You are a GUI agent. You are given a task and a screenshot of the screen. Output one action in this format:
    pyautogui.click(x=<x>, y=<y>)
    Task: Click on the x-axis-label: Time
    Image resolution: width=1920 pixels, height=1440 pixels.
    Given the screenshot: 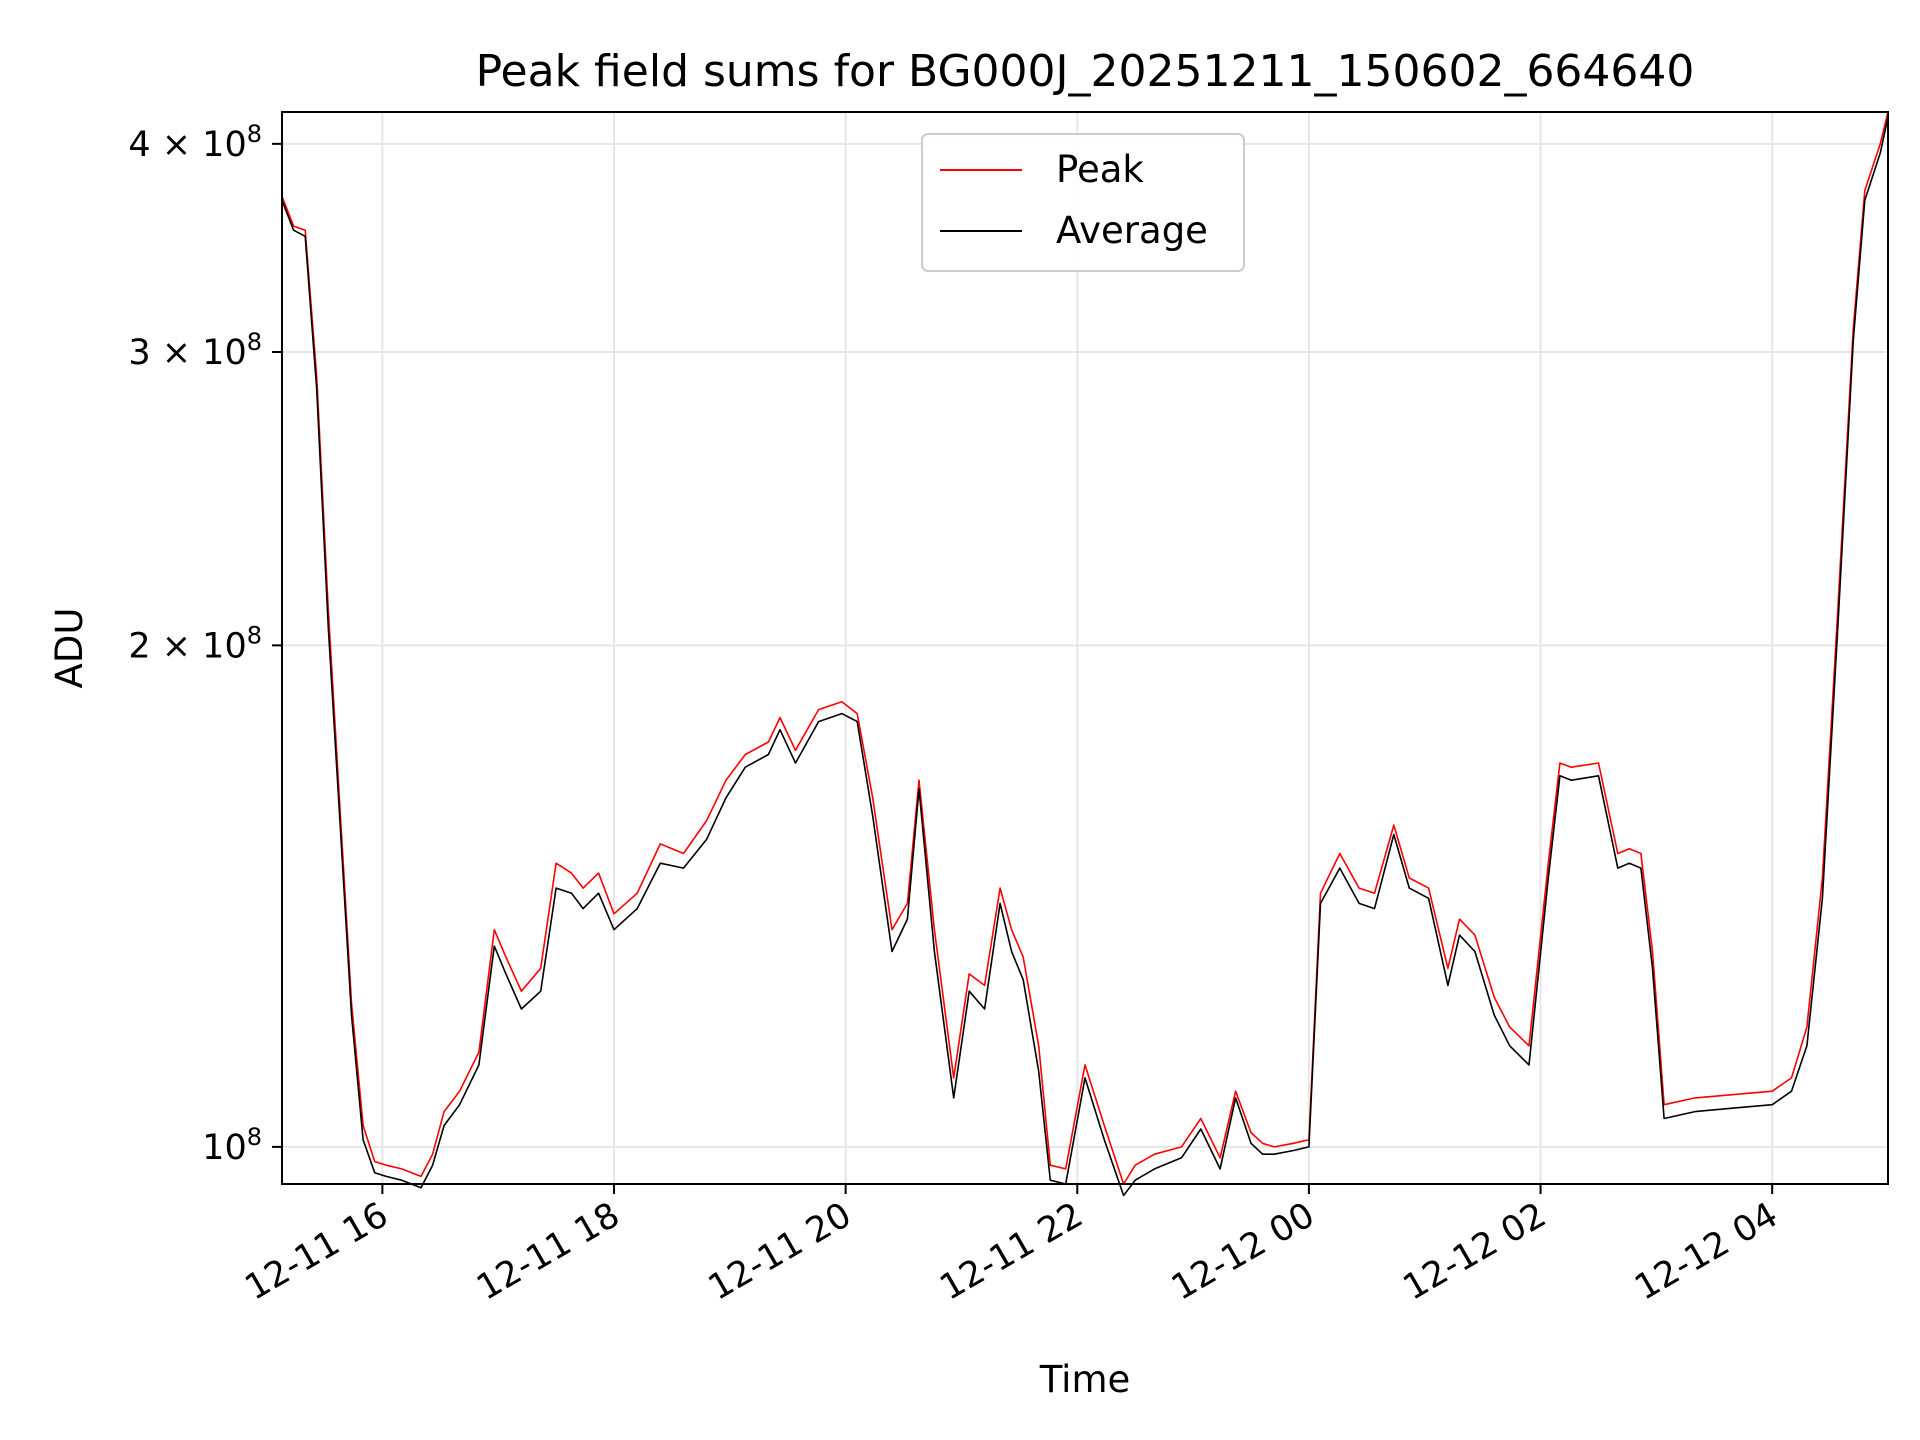 What is the action you would take?
    pyautogui.click(x=1085, y=1379)
    